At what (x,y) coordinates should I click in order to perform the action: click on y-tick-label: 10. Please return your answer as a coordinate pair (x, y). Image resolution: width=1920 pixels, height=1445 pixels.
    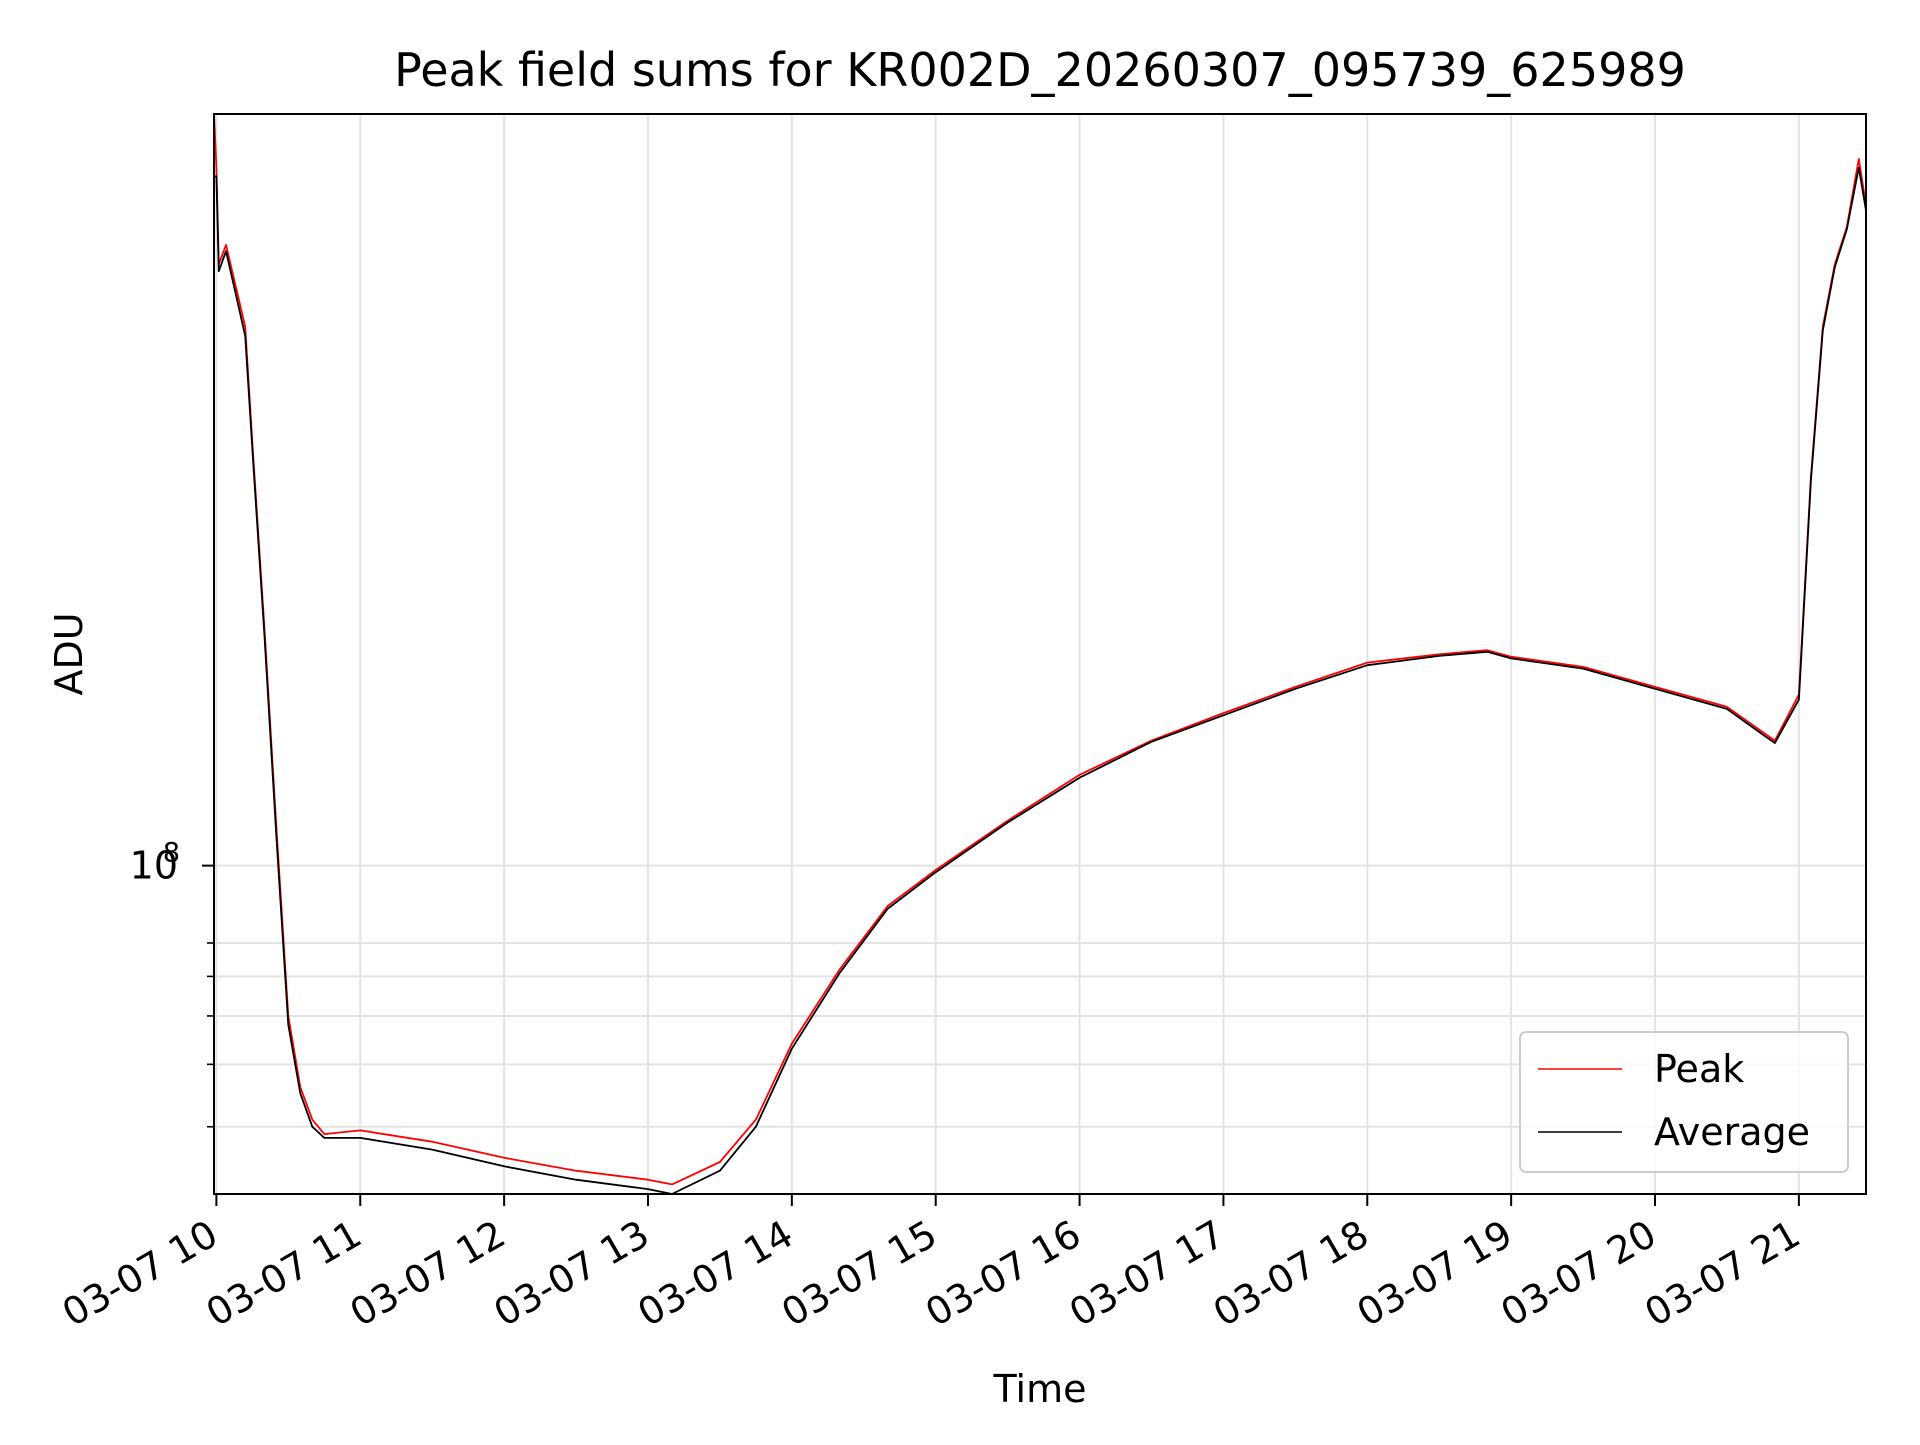
    Looking at the image, I should click on (154, 866).